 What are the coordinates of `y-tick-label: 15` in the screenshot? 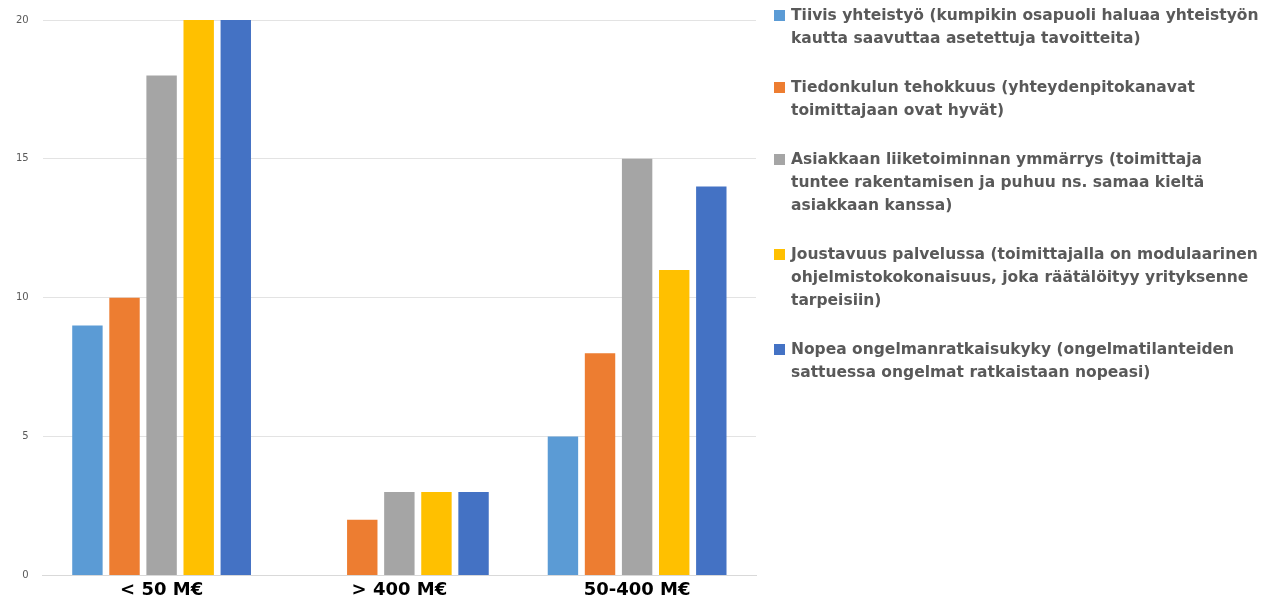 It's located at (22, 158).